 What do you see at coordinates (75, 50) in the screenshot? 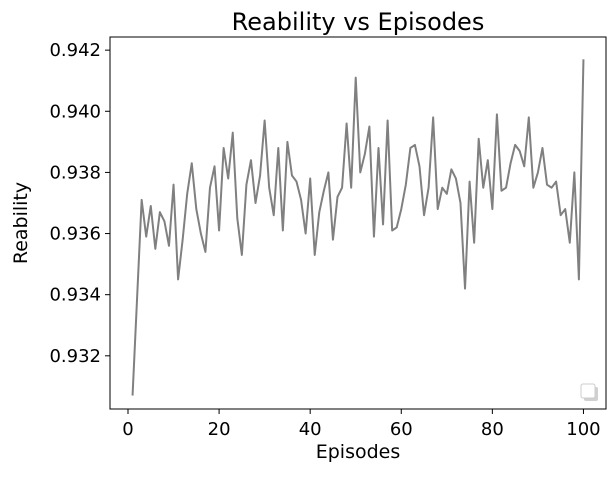
I see `y-tick-label: 0.942` at bounding box center [75, 50].